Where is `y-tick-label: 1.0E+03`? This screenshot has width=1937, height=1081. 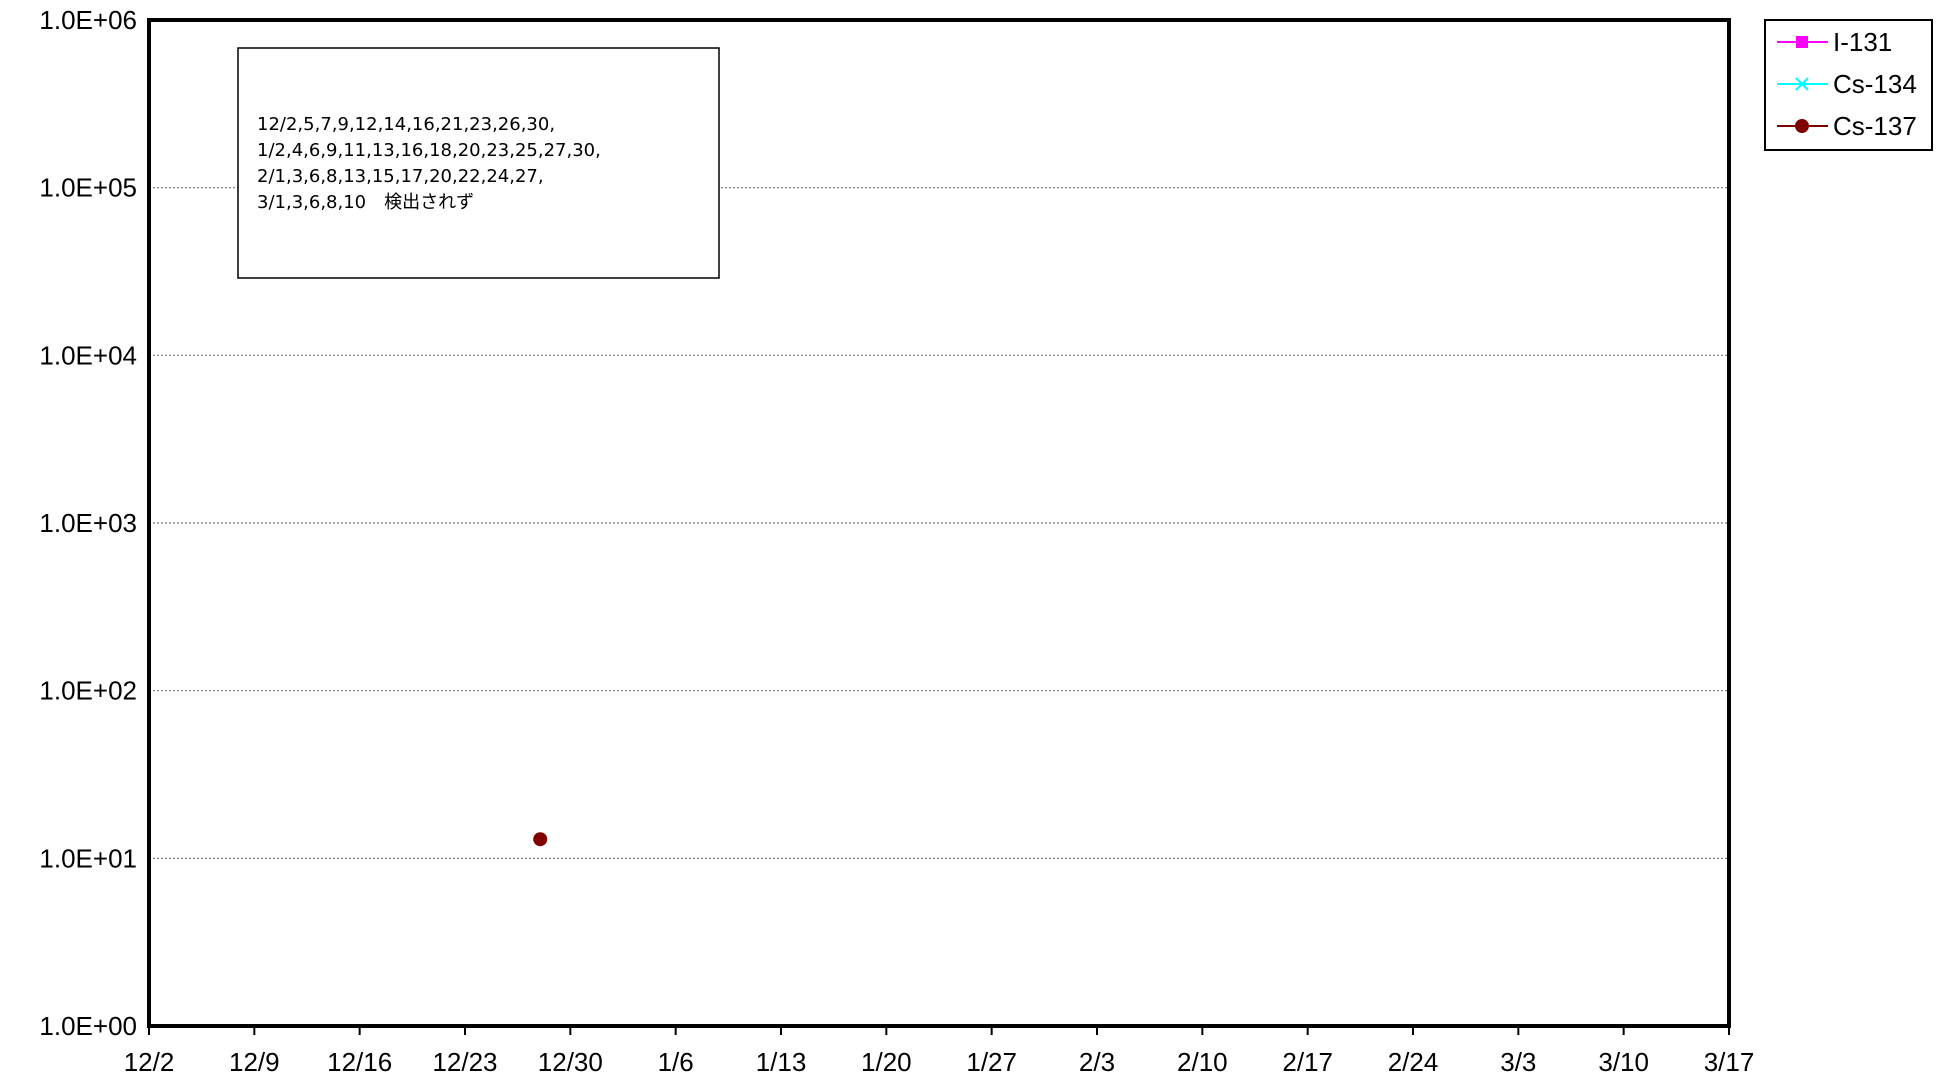
y-tick-label: 1.0E+03 is located at coordinates (88, 523).